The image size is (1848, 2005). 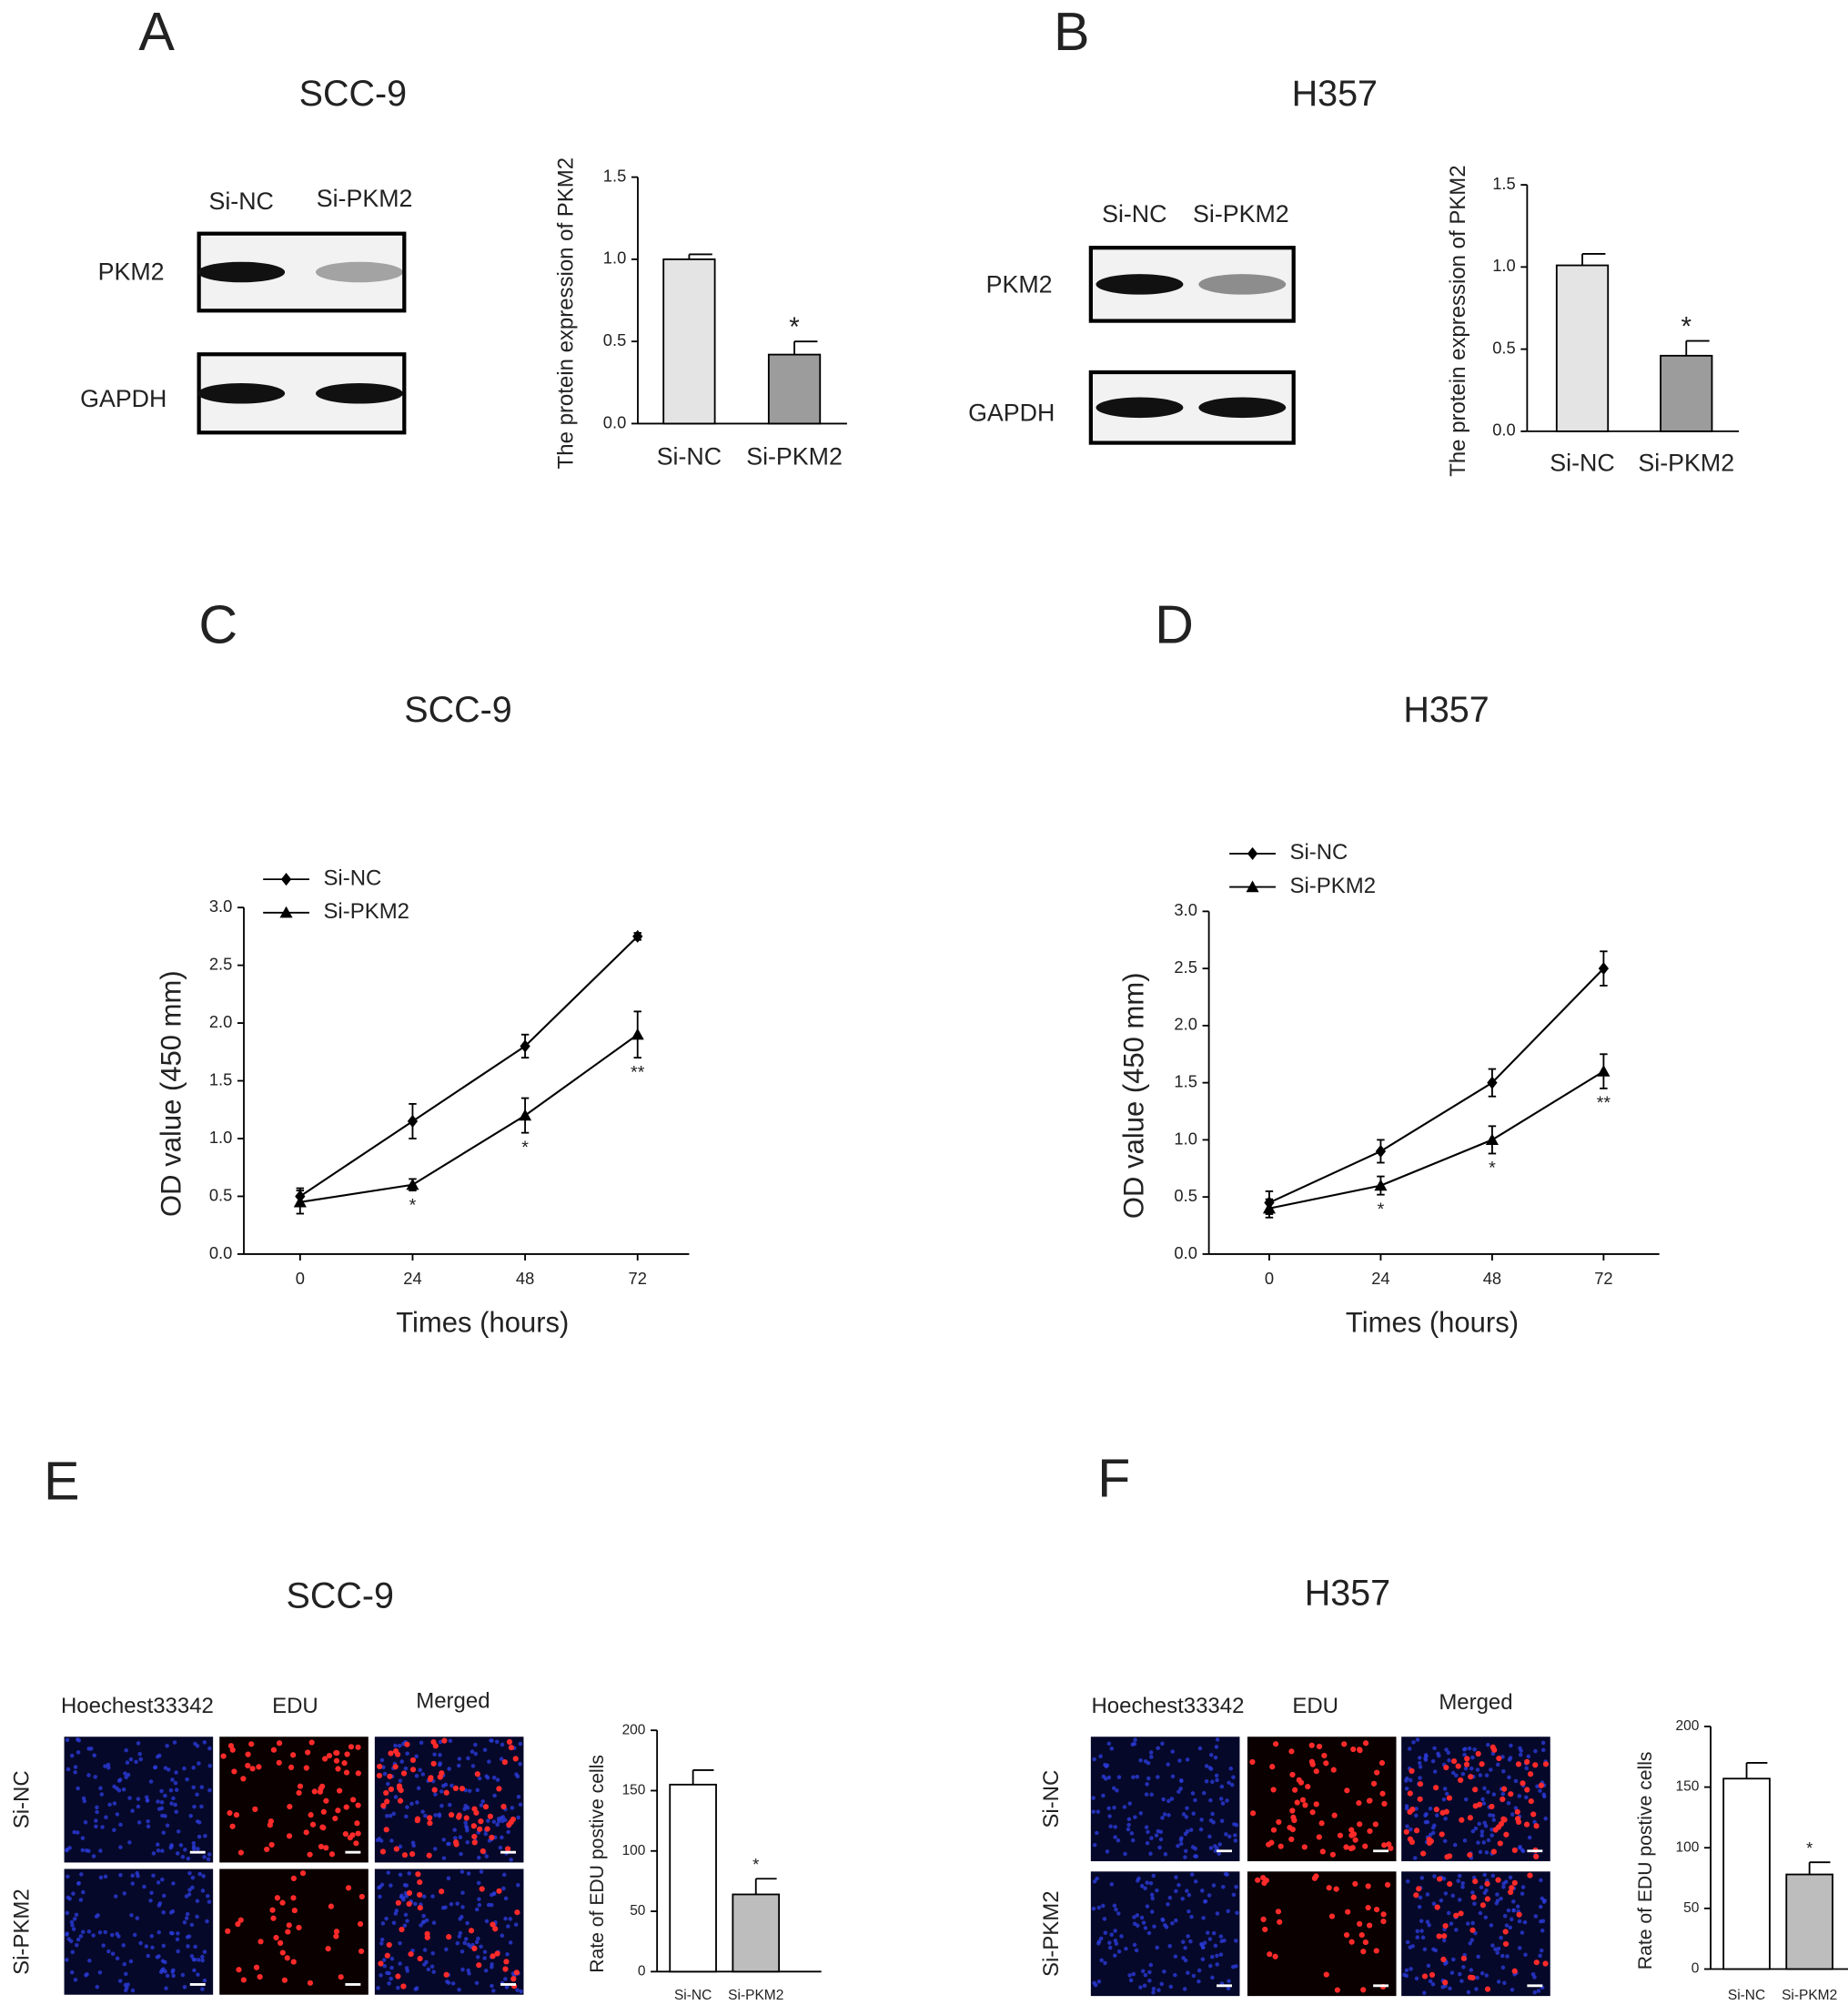 What do you see at coordinates (469, 1067) in the screenshot?
I see `series-line` at bounding box center [469, 1067].